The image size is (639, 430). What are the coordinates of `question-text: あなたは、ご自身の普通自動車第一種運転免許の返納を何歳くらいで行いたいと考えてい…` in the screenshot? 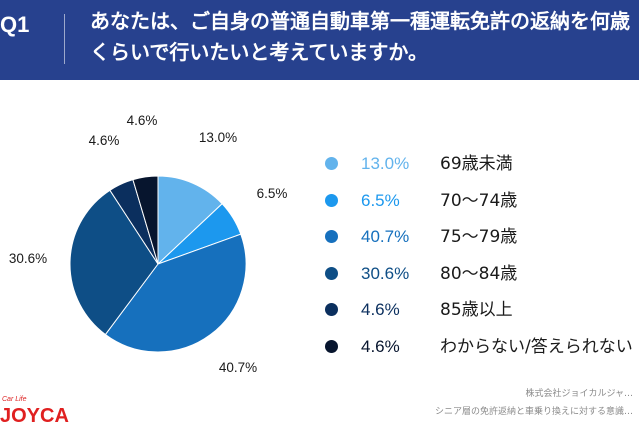 It's located at (360, 36).